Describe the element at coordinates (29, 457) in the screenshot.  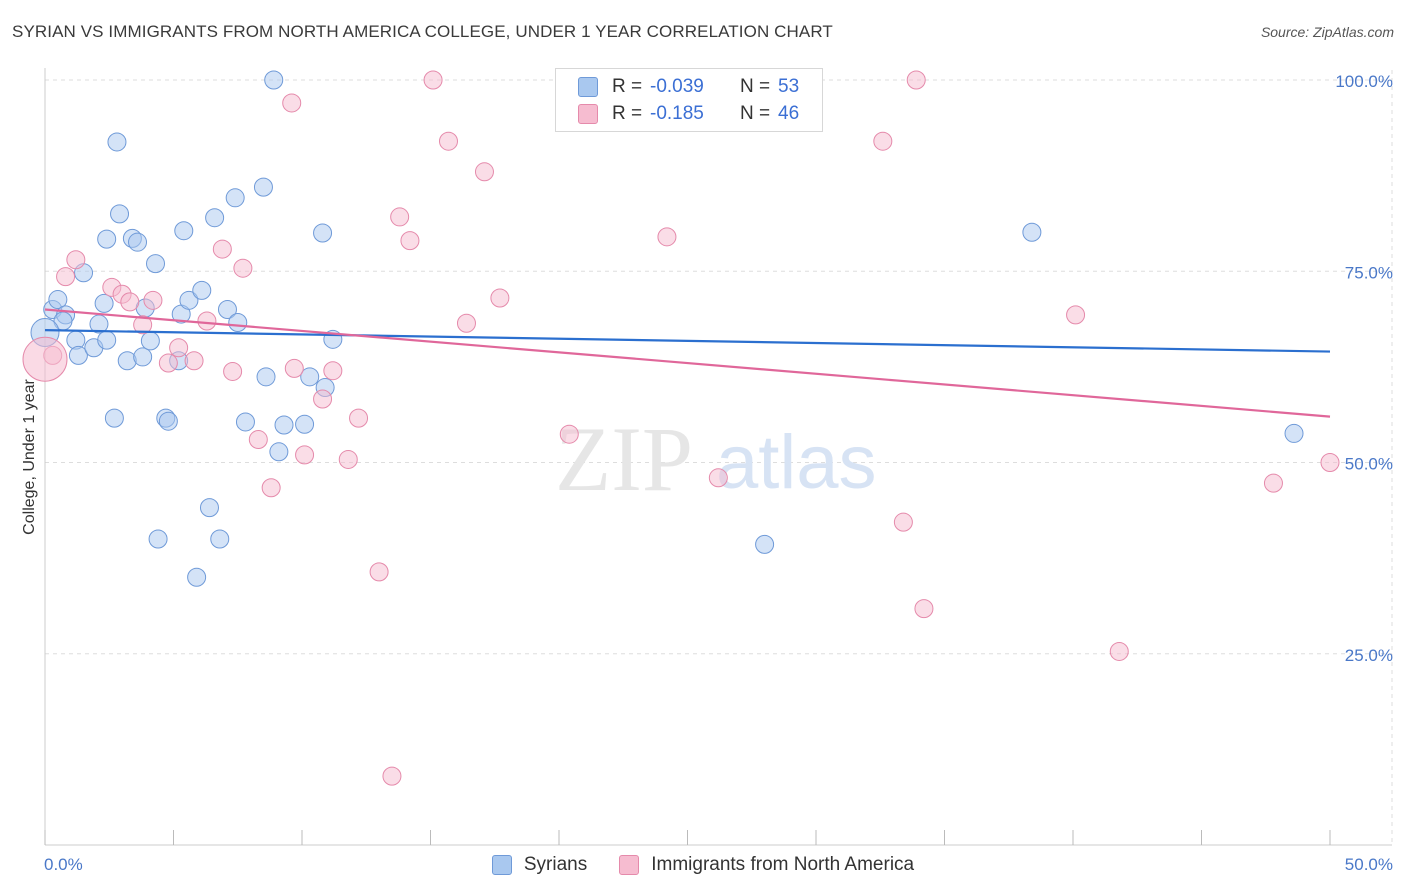
I see `y-axis-title: College, Under 1 year` at that location.